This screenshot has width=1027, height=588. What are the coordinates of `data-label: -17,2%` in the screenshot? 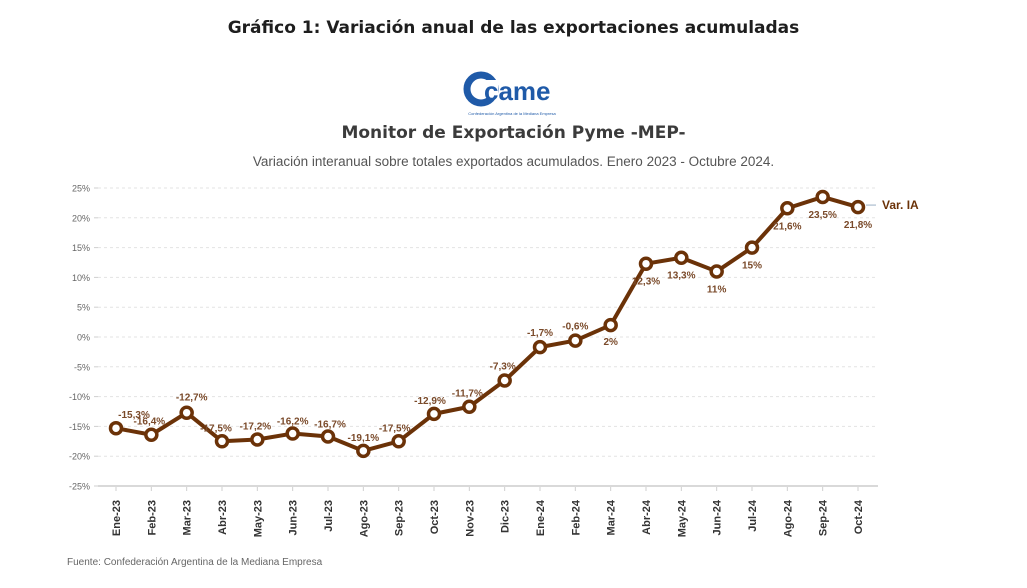 It's located at (255, 427).